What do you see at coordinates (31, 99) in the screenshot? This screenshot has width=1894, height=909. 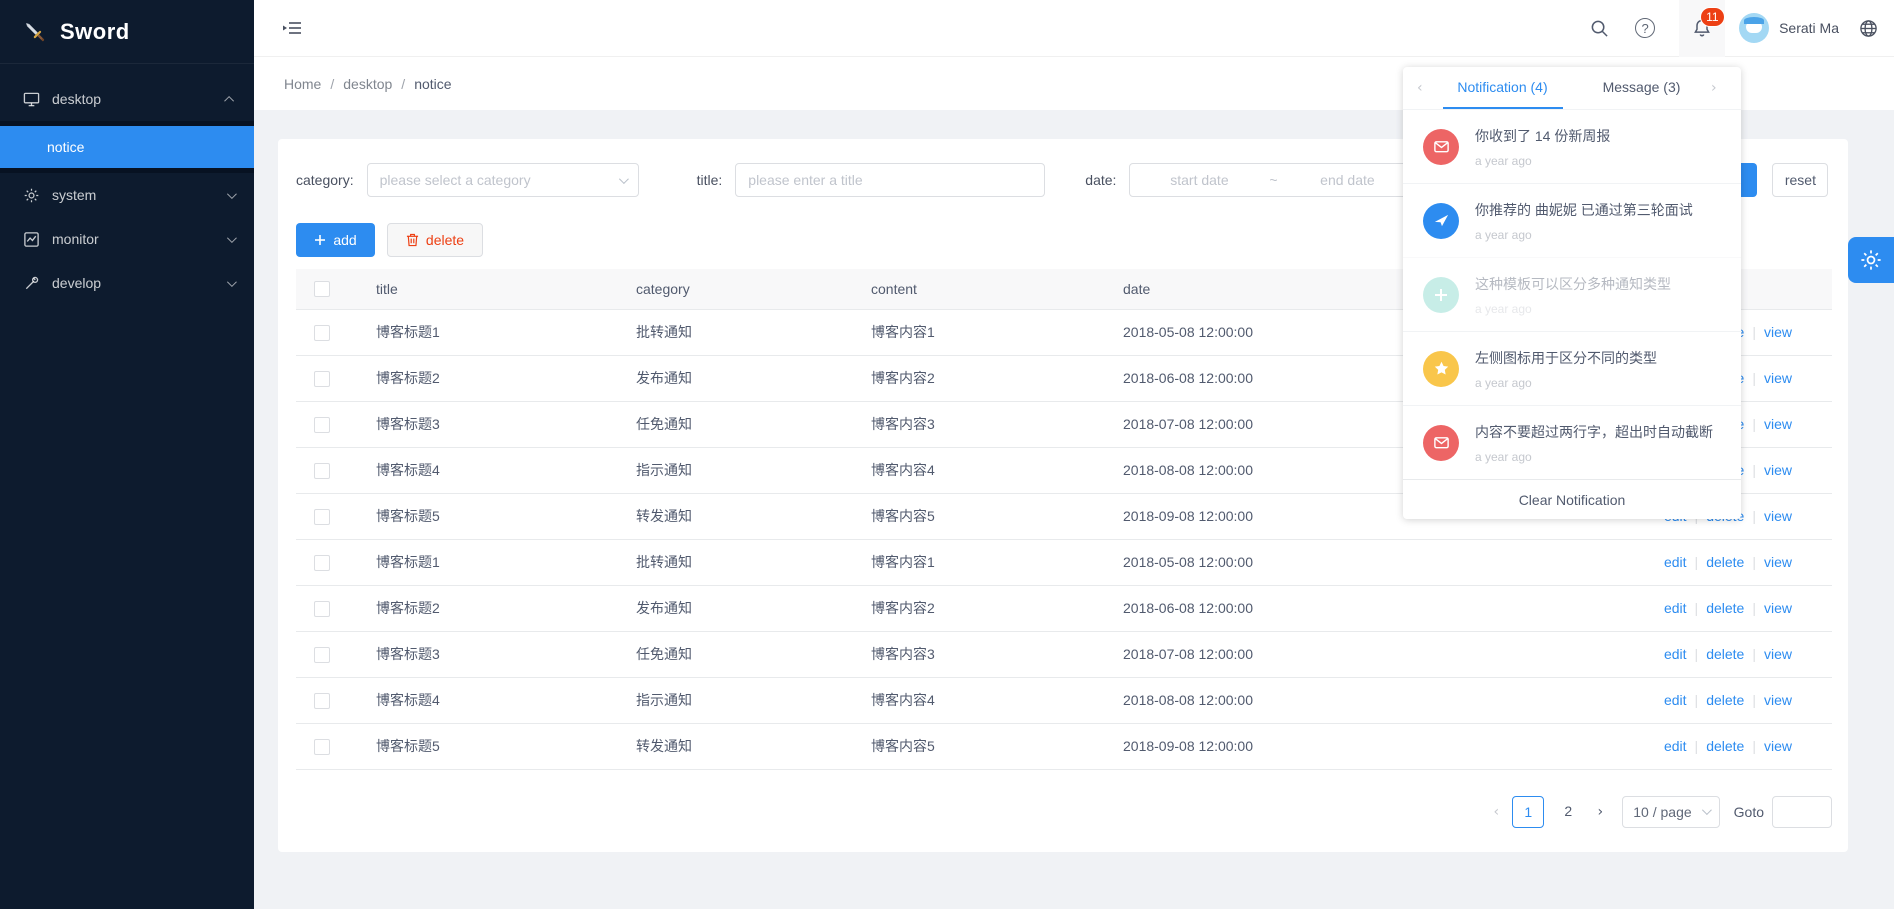 I see `desktop-icon` at bounding box center [31, 99].